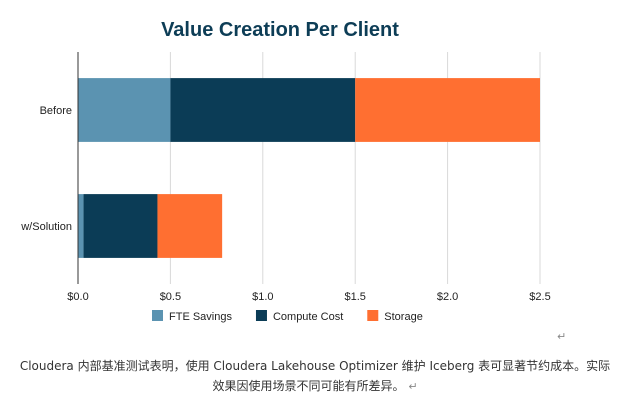 This screenshot has width=630, height=404. I want to click on legend-label: FTE Savings, so click(200, 317).